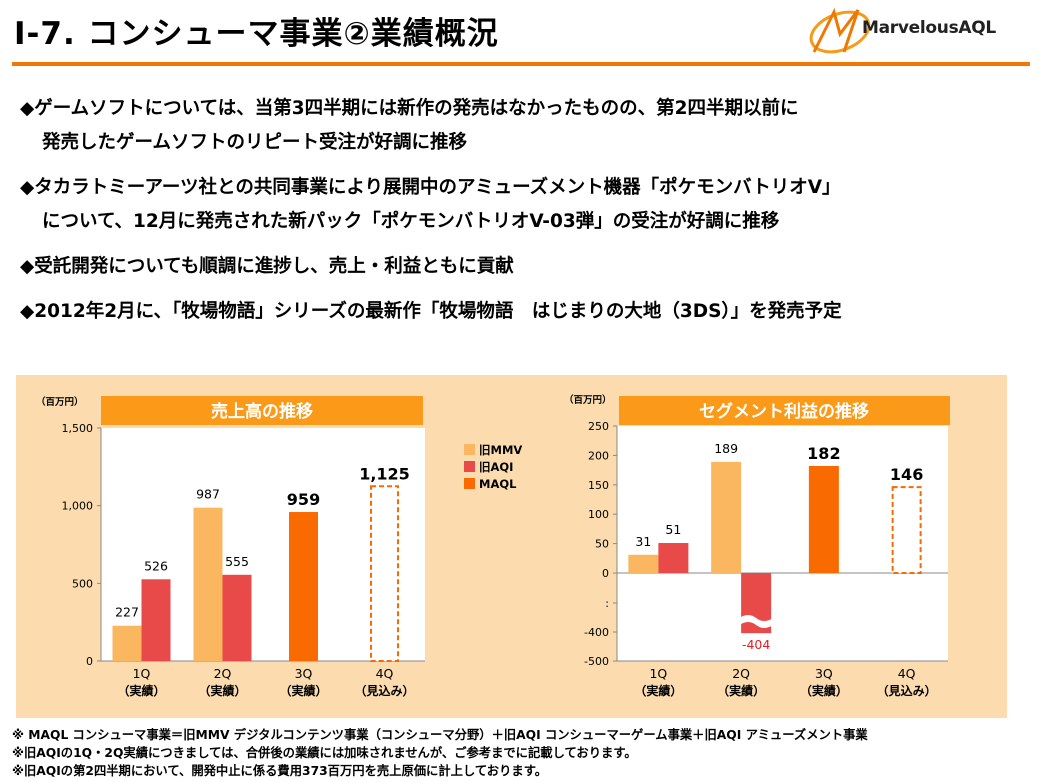 Image resolution: width=1040 pixels, height=782 pixels. I want to click on y-tick-label: 250, so click(598, 426).